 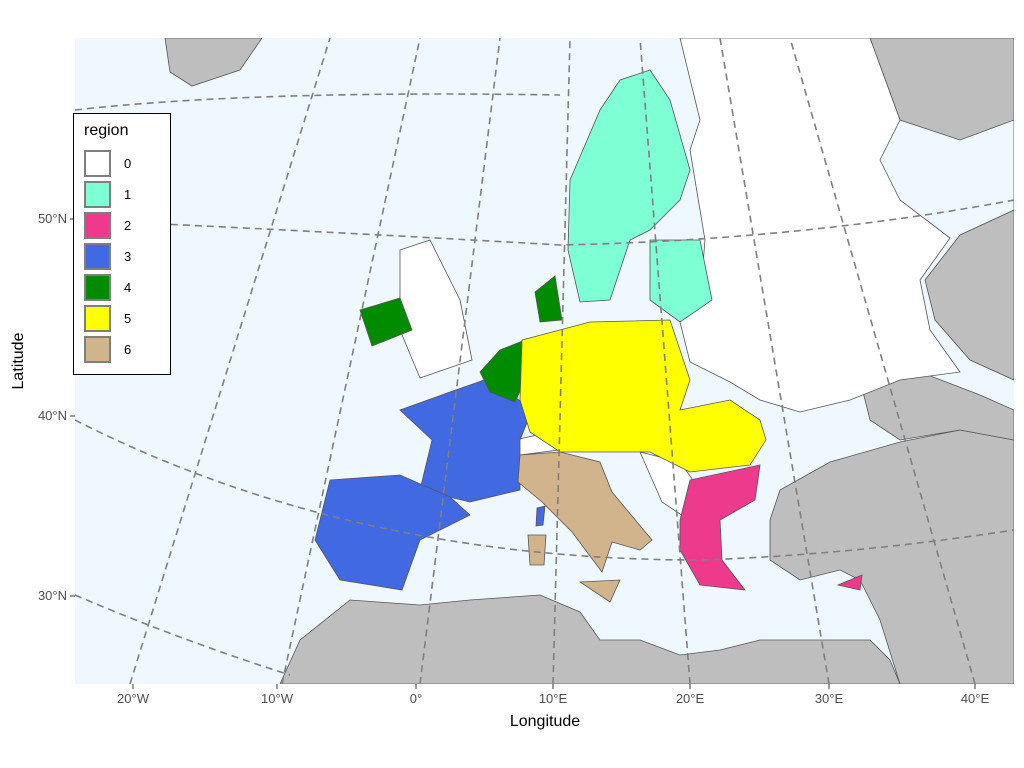 I want to click on legend-label: 5, so click(x=128, y=318).